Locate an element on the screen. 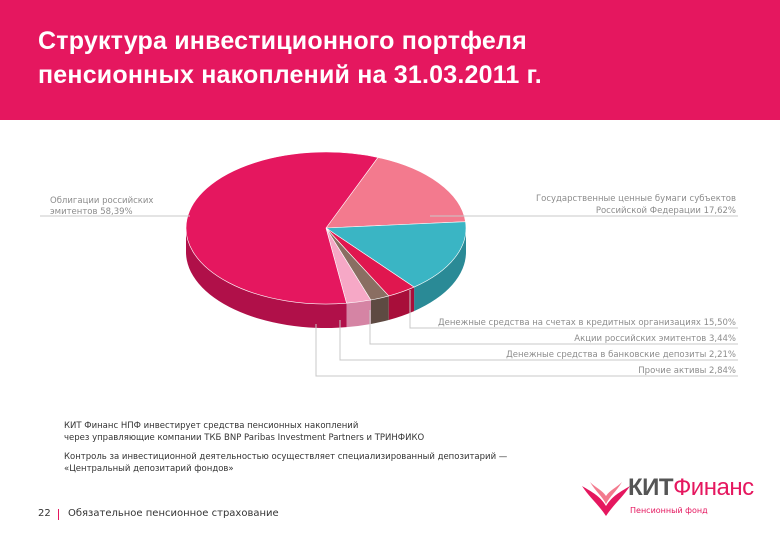 This screenshot has width=780, height=540. pie-side-other is located at coordinates (358, 314).